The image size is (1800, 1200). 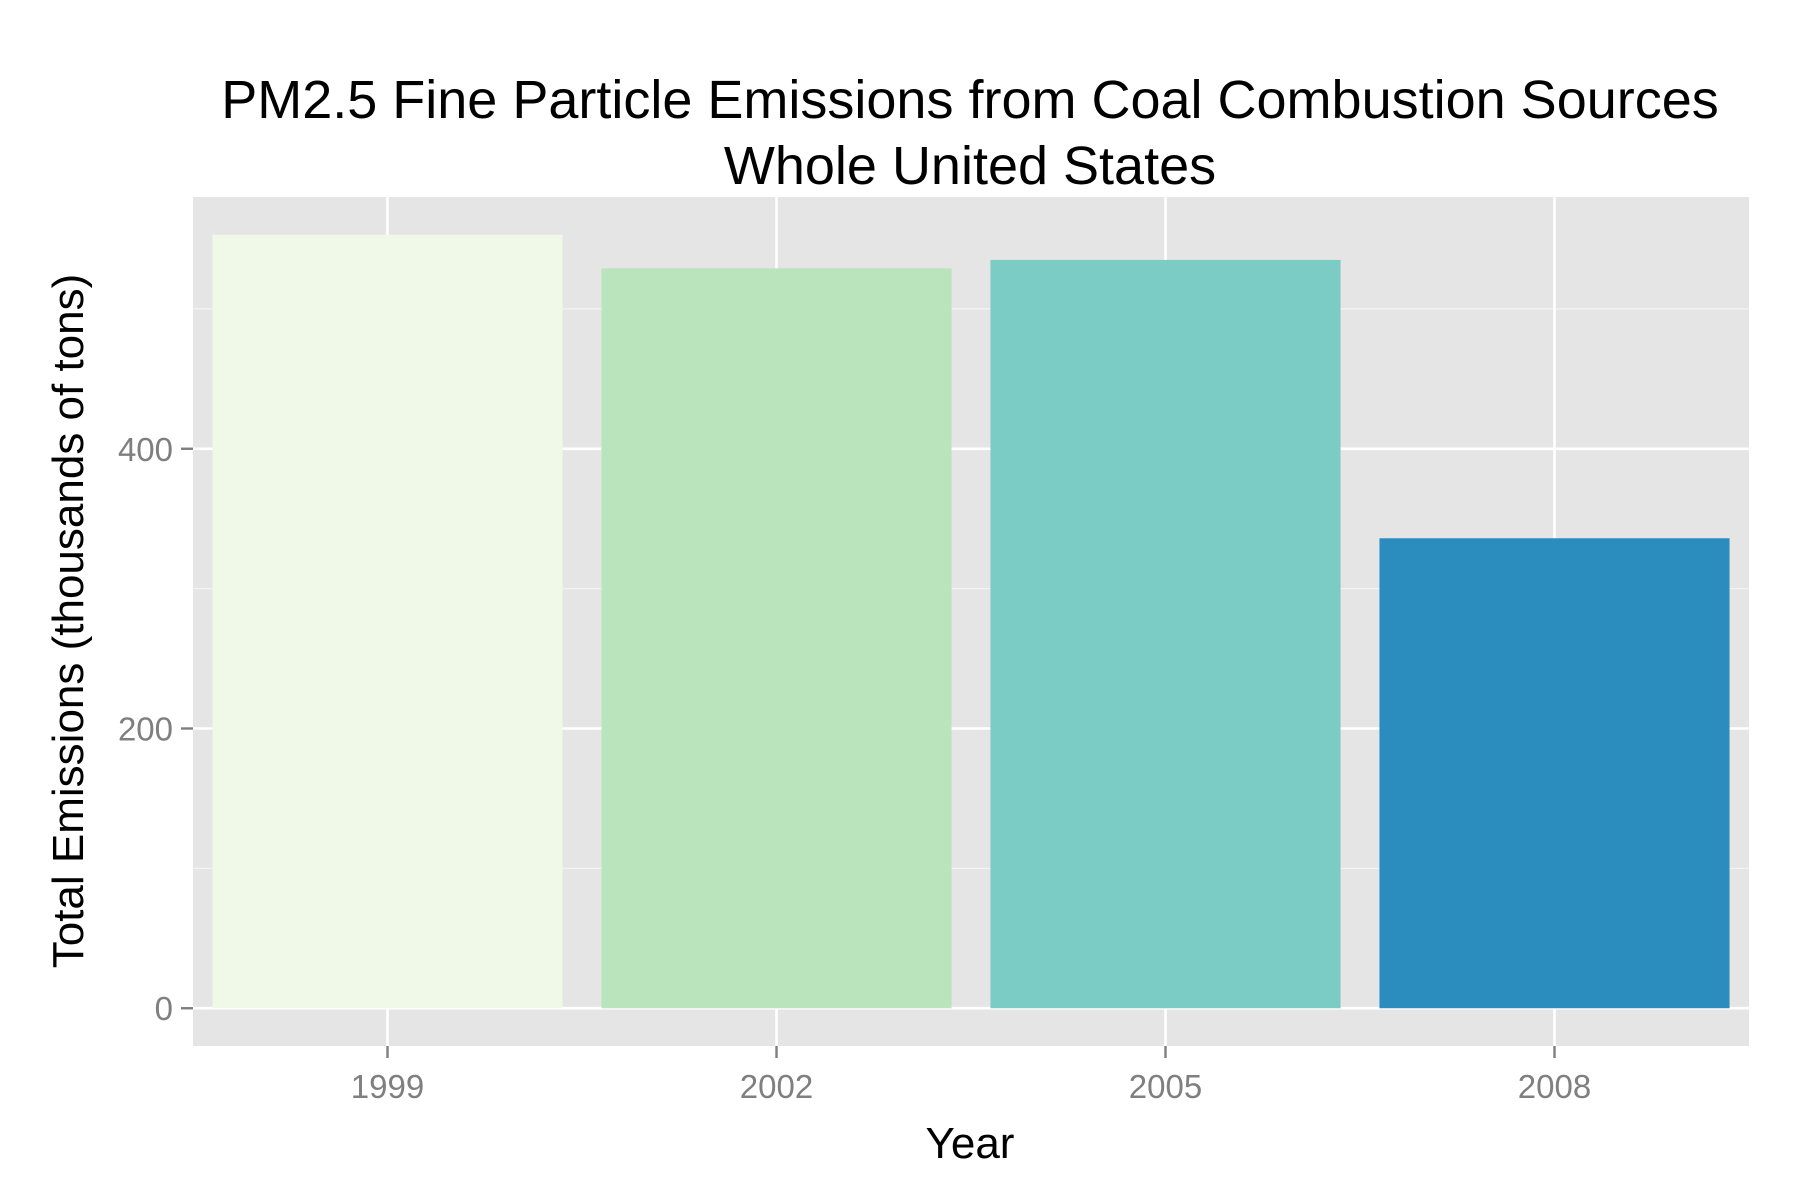 What do you see at coordinates (145, 449) in the screenshot?
I see `y-tick-label: 400` at bounding box center [145, 449].